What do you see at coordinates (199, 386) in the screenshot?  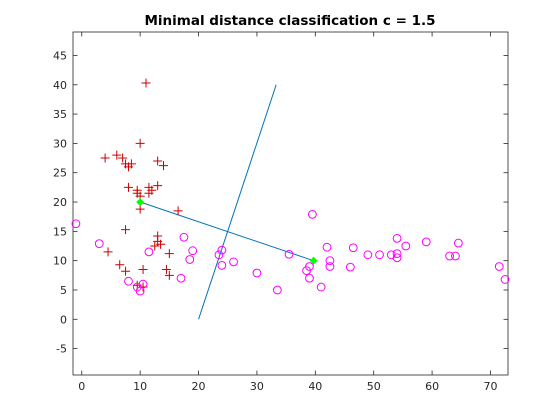 I see `x-tick-label: 20` at bounding box center [199, 386].